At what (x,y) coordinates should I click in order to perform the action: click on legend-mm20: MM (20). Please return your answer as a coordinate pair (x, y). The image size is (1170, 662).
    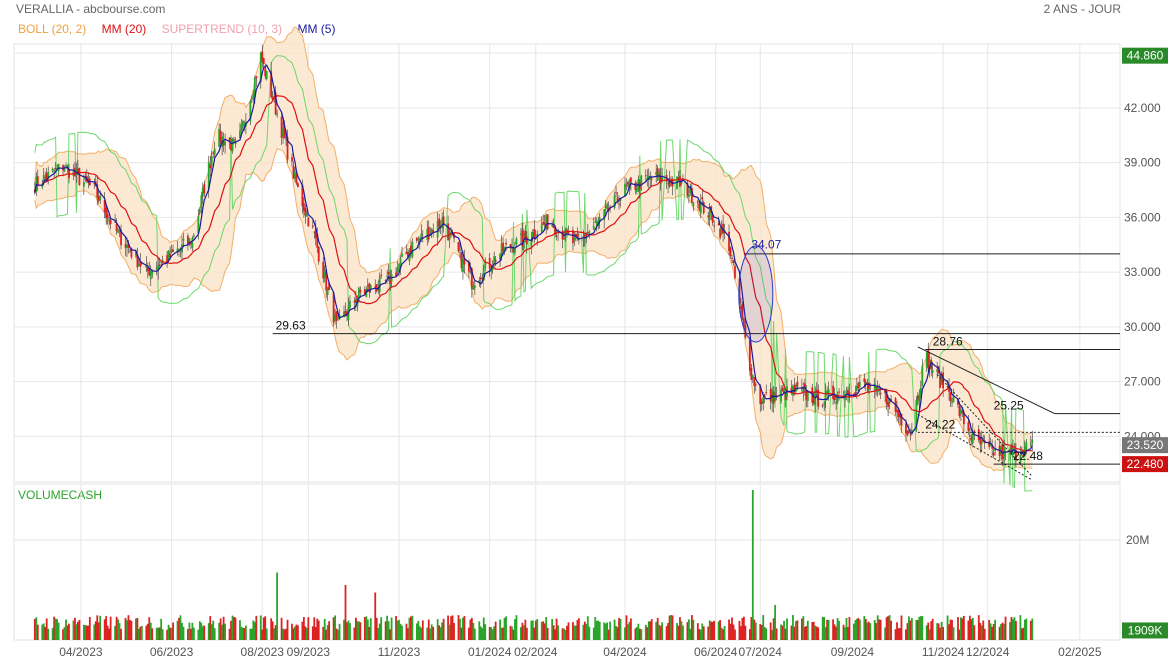
    Looking at the image, I should click on (124, 29).